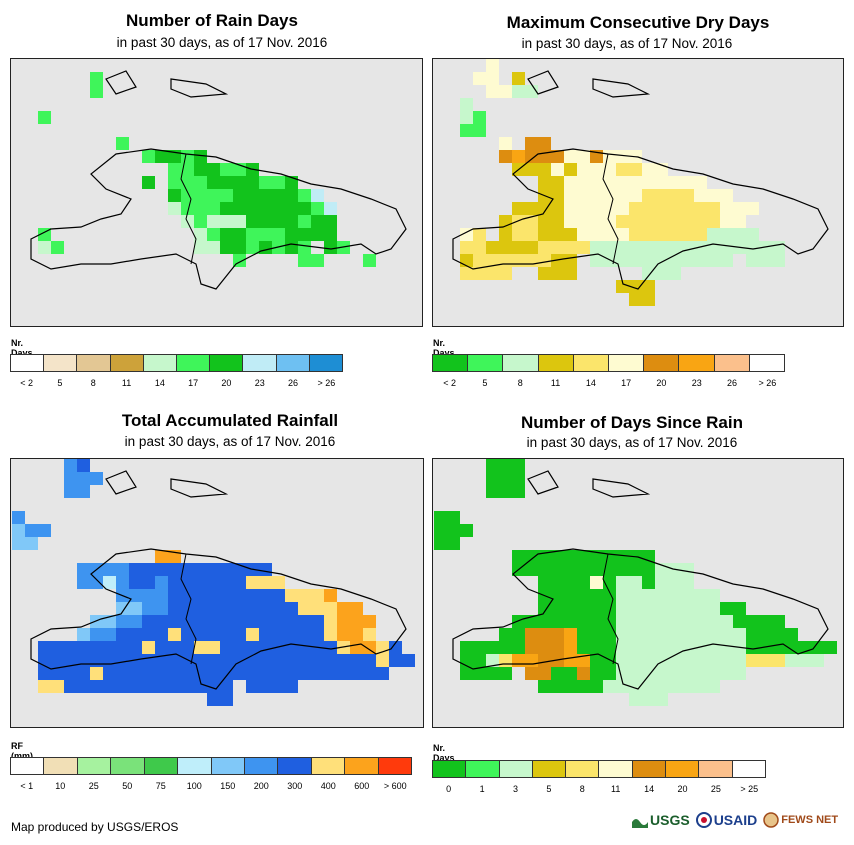 This screenshot has height=845, width=854. I want to click on legend-colorbar, so click(176, 363).